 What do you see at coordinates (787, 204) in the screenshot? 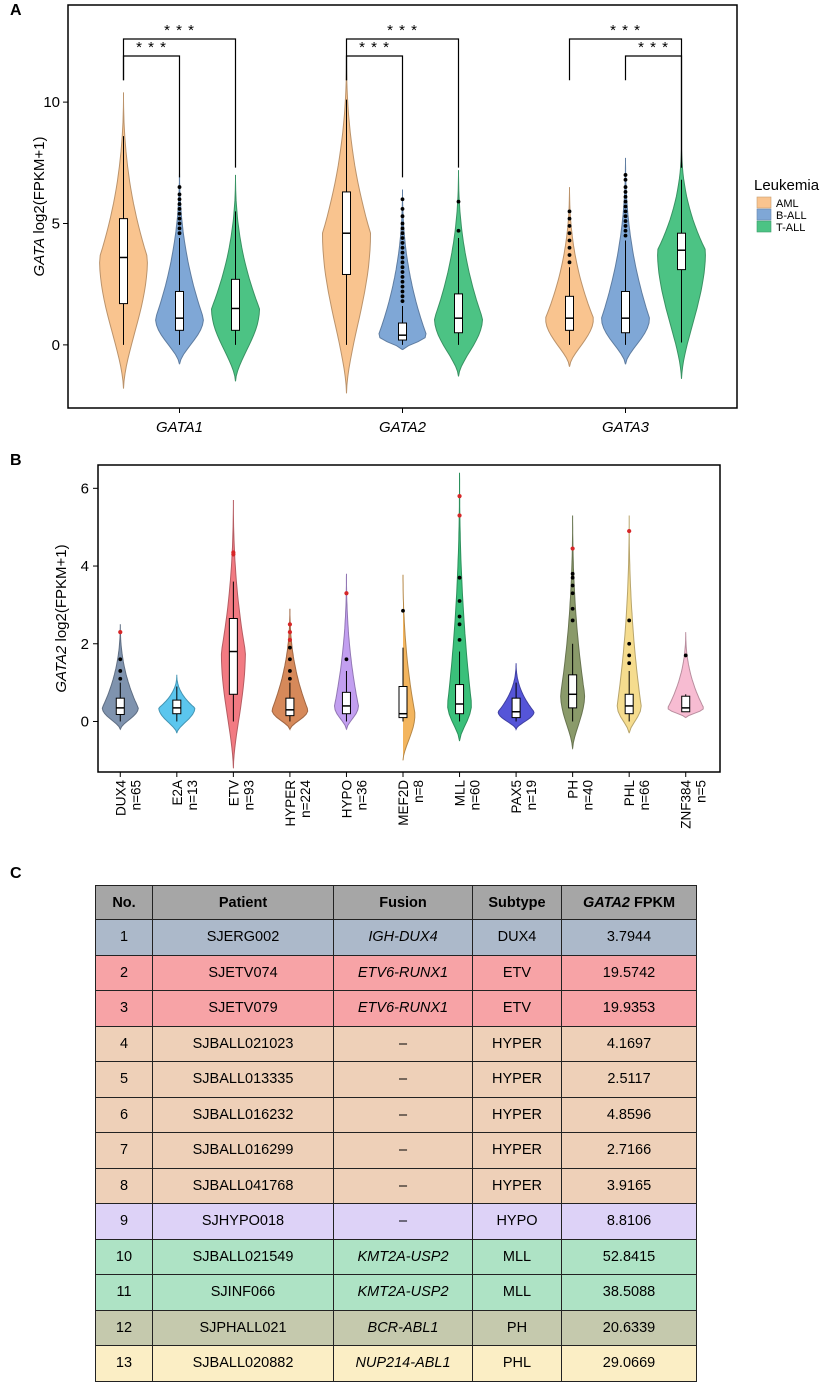
I see `legend-label-aml: AML` at bounding box center [787, 204].